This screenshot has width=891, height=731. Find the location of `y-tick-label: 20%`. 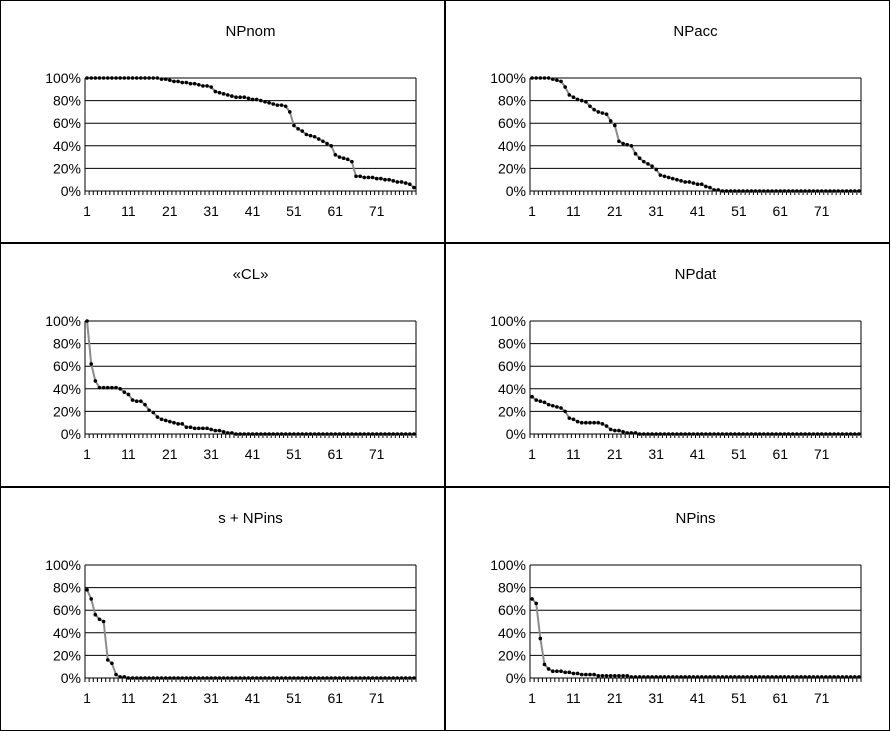

y-tick-label: 20% is located at coordinates (512, 655).